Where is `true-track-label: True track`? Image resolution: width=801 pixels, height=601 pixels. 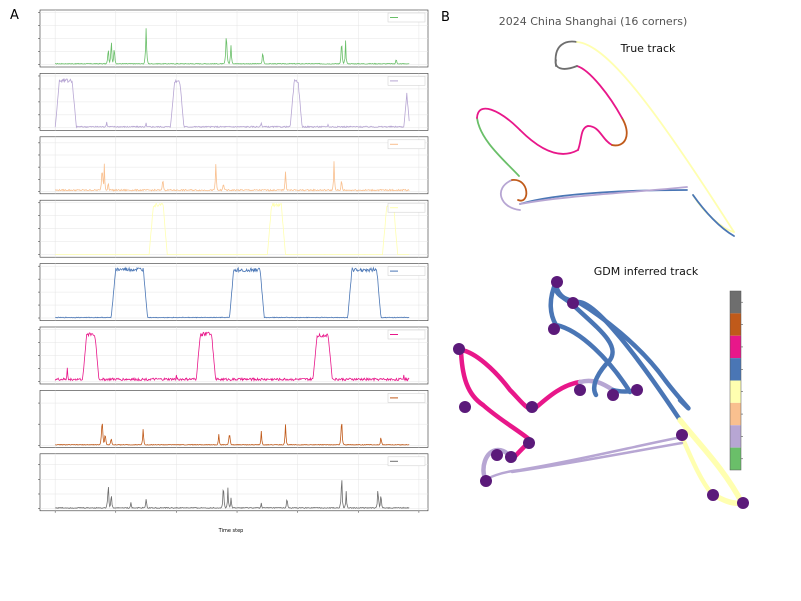
true-track-label: True track is located at coordinates (648, 48).